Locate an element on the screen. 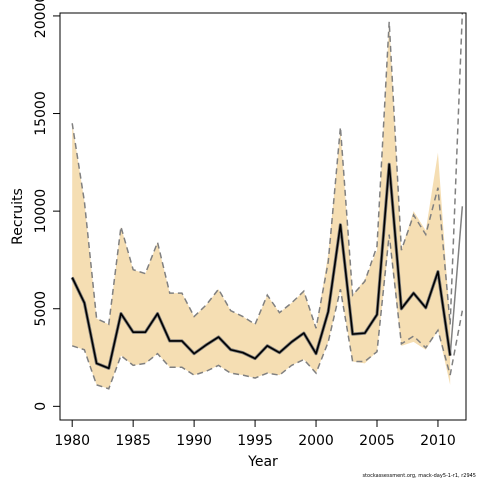 Image resolution: width=480 pixels, height=480 pixels. median-extension is located at coordinates (456, 281).